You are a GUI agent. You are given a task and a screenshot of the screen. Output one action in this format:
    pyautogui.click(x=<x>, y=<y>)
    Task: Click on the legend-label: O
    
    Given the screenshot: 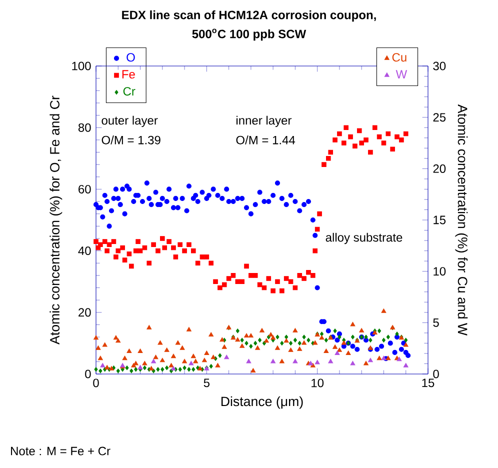 What is the action you would take?
    pyautogui.click(x=130, y=57)
    